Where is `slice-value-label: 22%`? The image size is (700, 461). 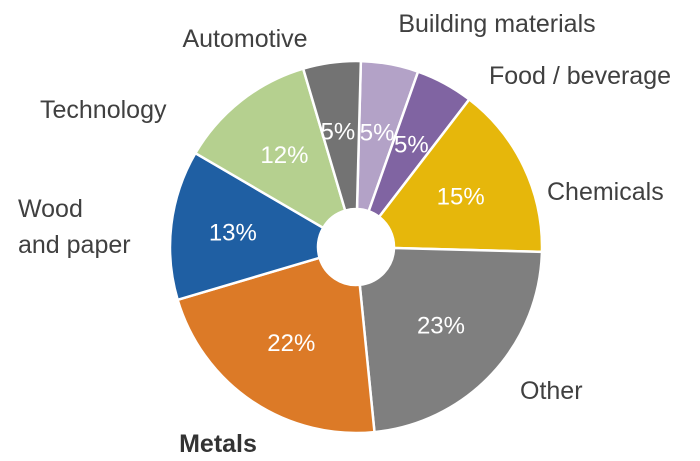
slice-value-label: 22% is located at coordinates (291, 343).